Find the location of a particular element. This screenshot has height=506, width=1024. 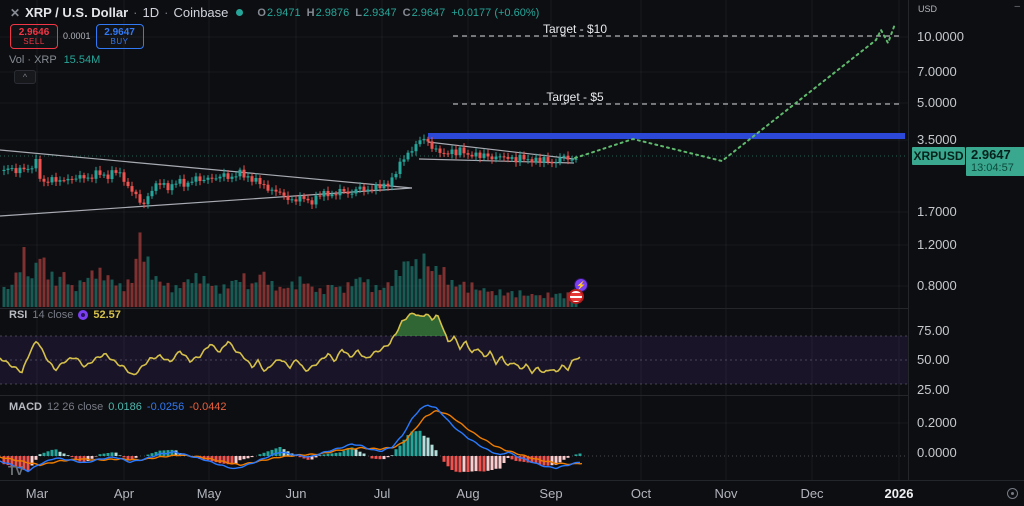

rsi-pane-title: RSI 14 close 52.57 is located at coordinates (65, 315).